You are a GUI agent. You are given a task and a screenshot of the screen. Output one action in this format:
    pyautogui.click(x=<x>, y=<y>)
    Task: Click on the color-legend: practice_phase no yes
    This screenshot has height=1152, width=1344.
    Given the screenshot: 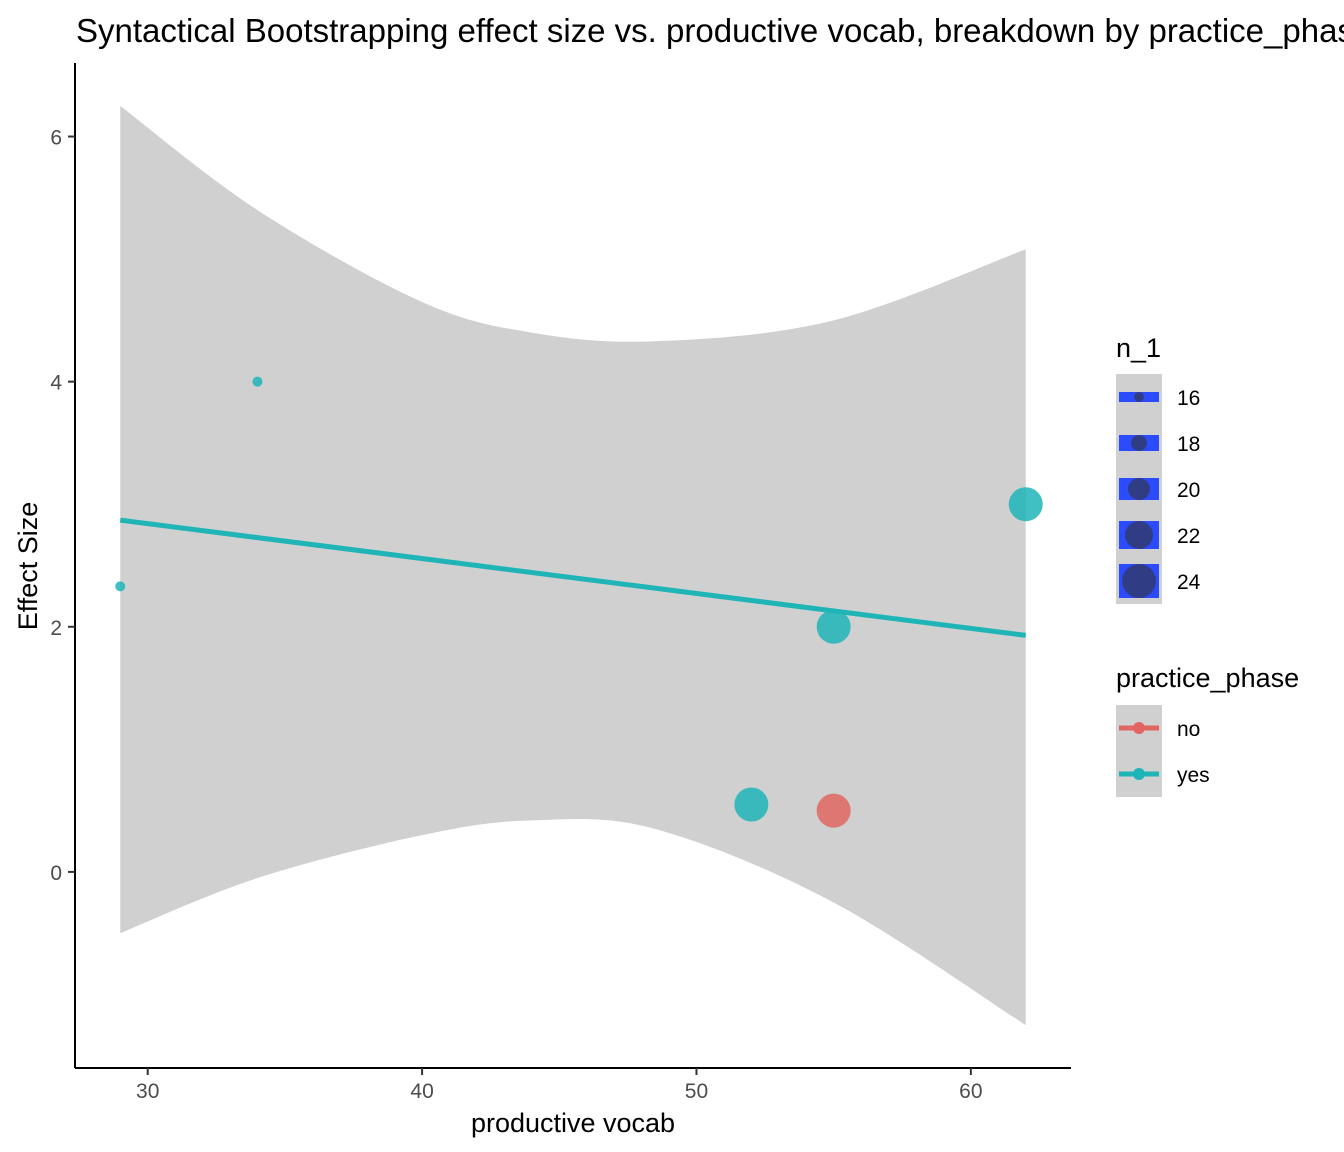 What is the action you would take?
    pyautogui.click(x=1207, y=730)
    